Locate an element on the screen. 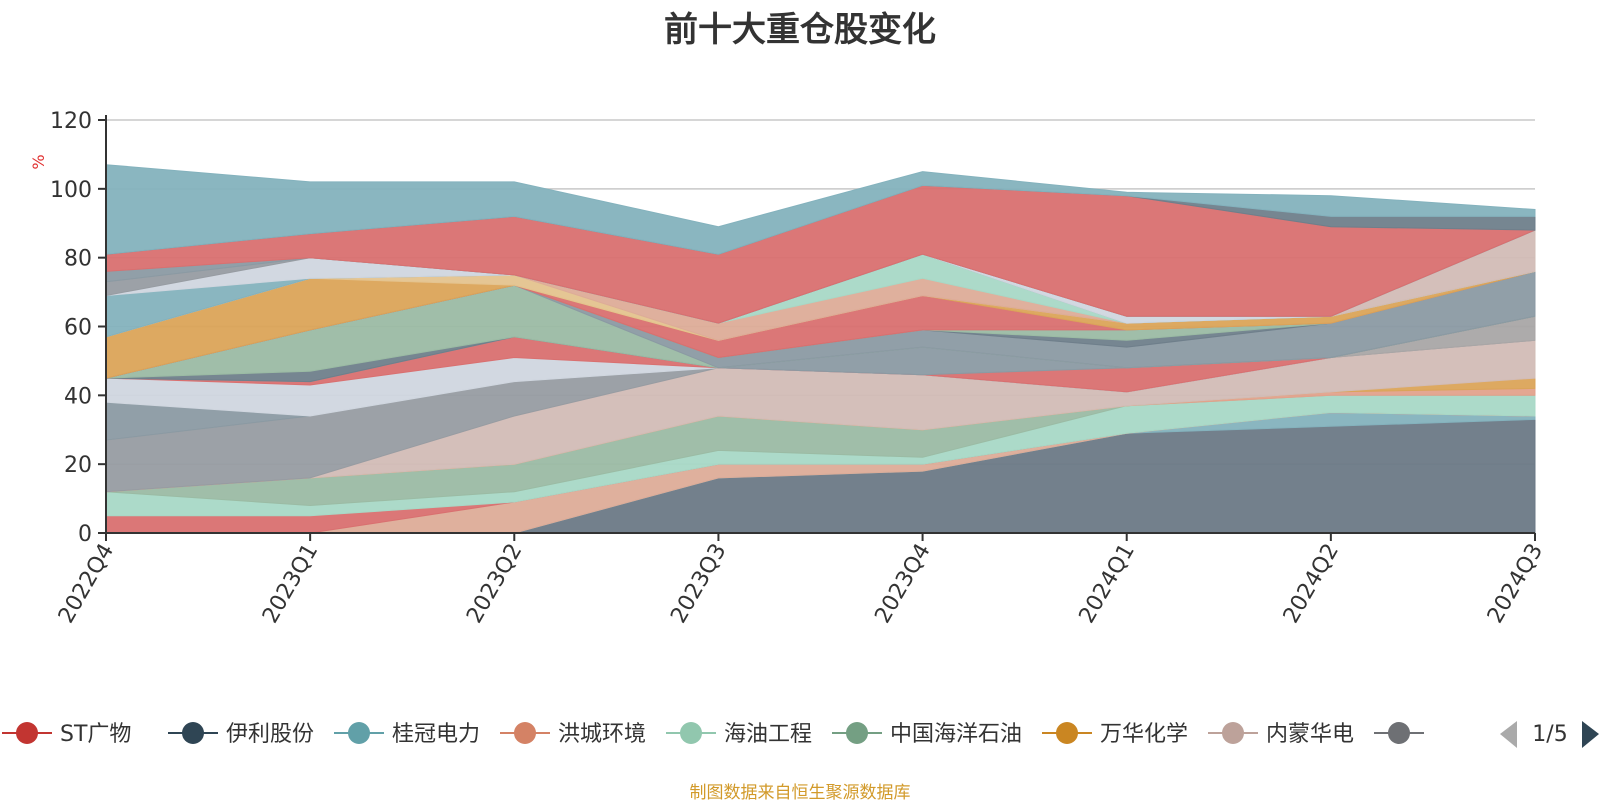 This screenshot has width=1600, height=803. y-tick-label: 120 is located at coordinates (71, 121).